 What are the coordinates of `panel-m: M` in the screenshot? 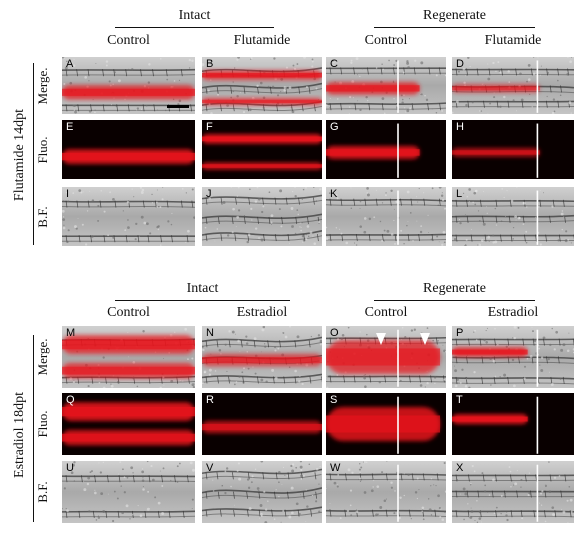 It's located at (128, 357).